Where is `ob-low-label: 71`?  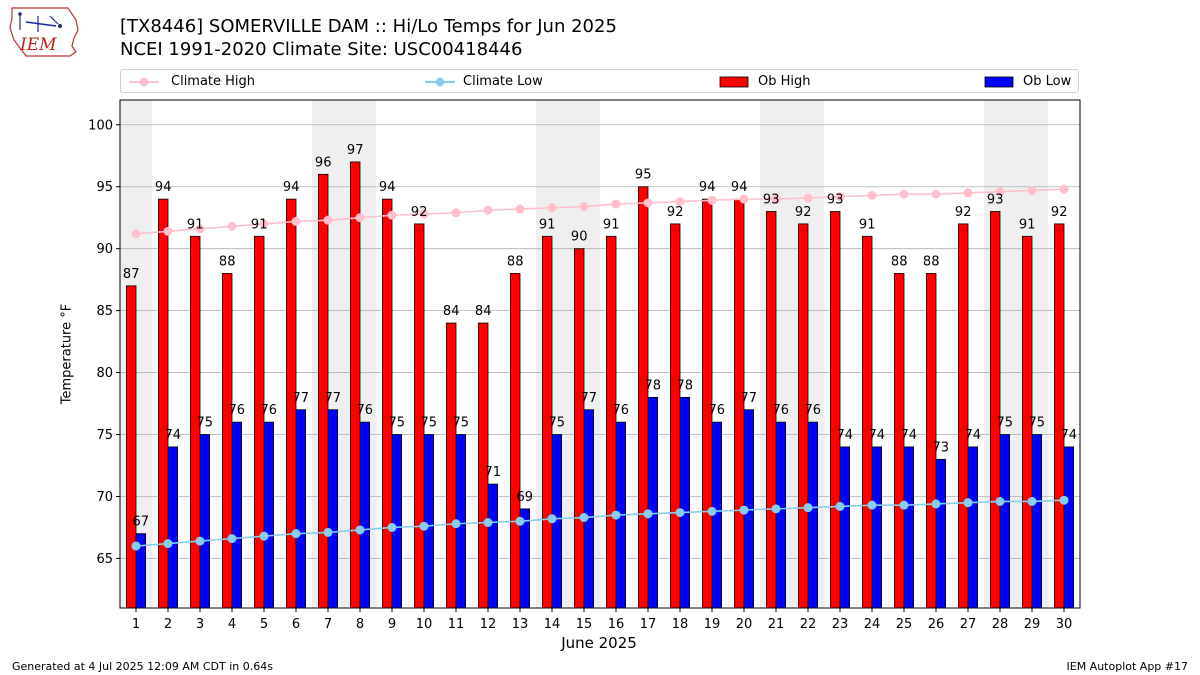
ob-low-label: 71 is located at coordinates (493, 472).